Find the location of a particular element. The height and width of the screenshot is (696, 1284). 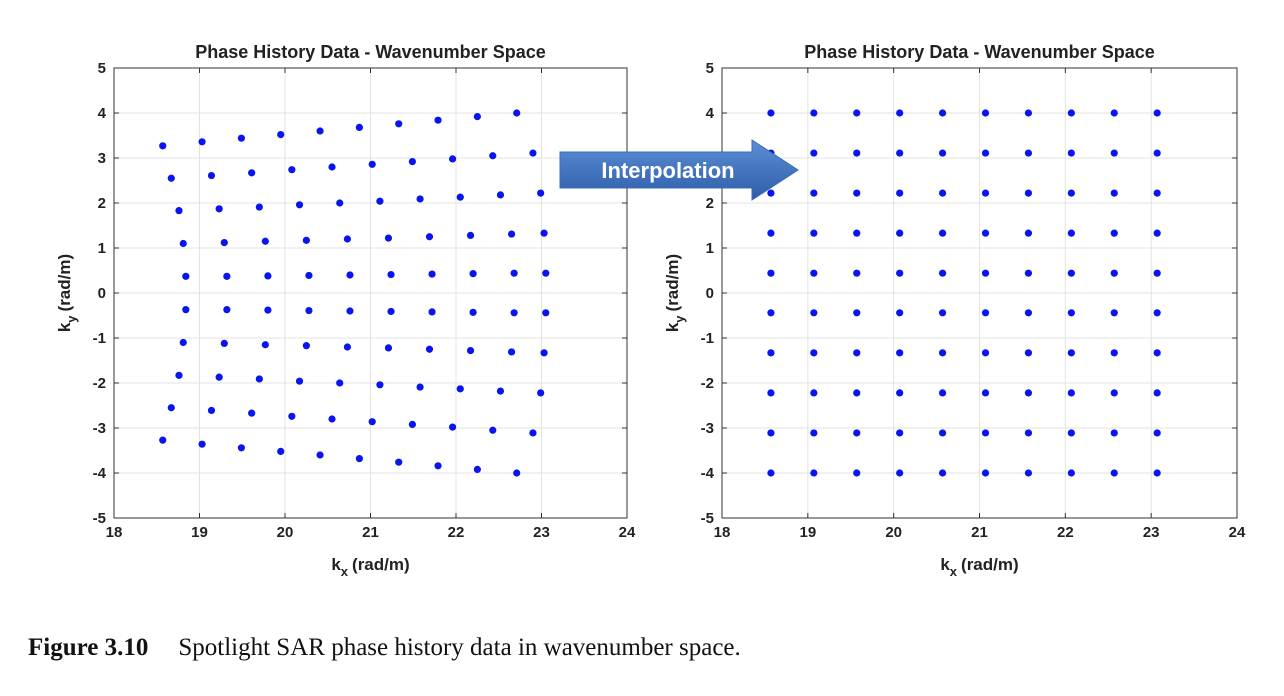

y-tick-label: -2 is located at coordinates (707, 383).